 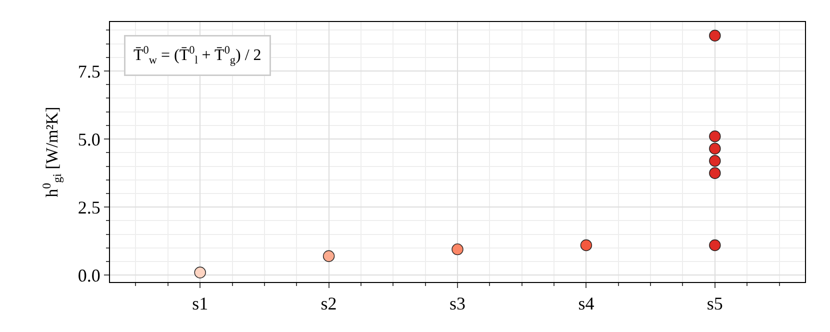 I want to click on y-tick-label: 5.0, so click(x=89, y=139).